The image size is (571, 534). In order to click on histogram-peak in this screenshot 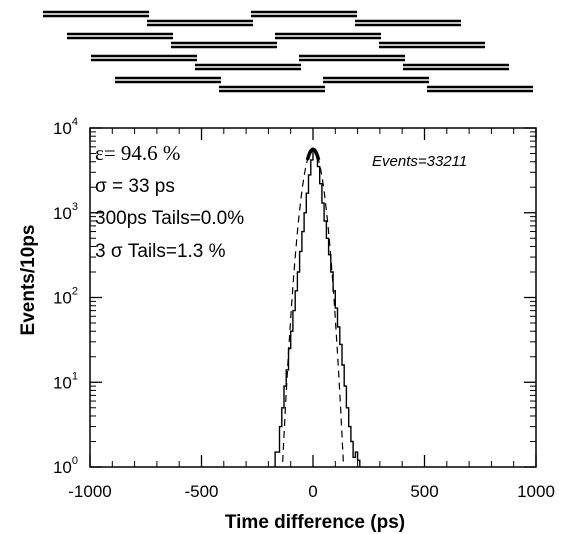, I will do `click(313, 154)`.